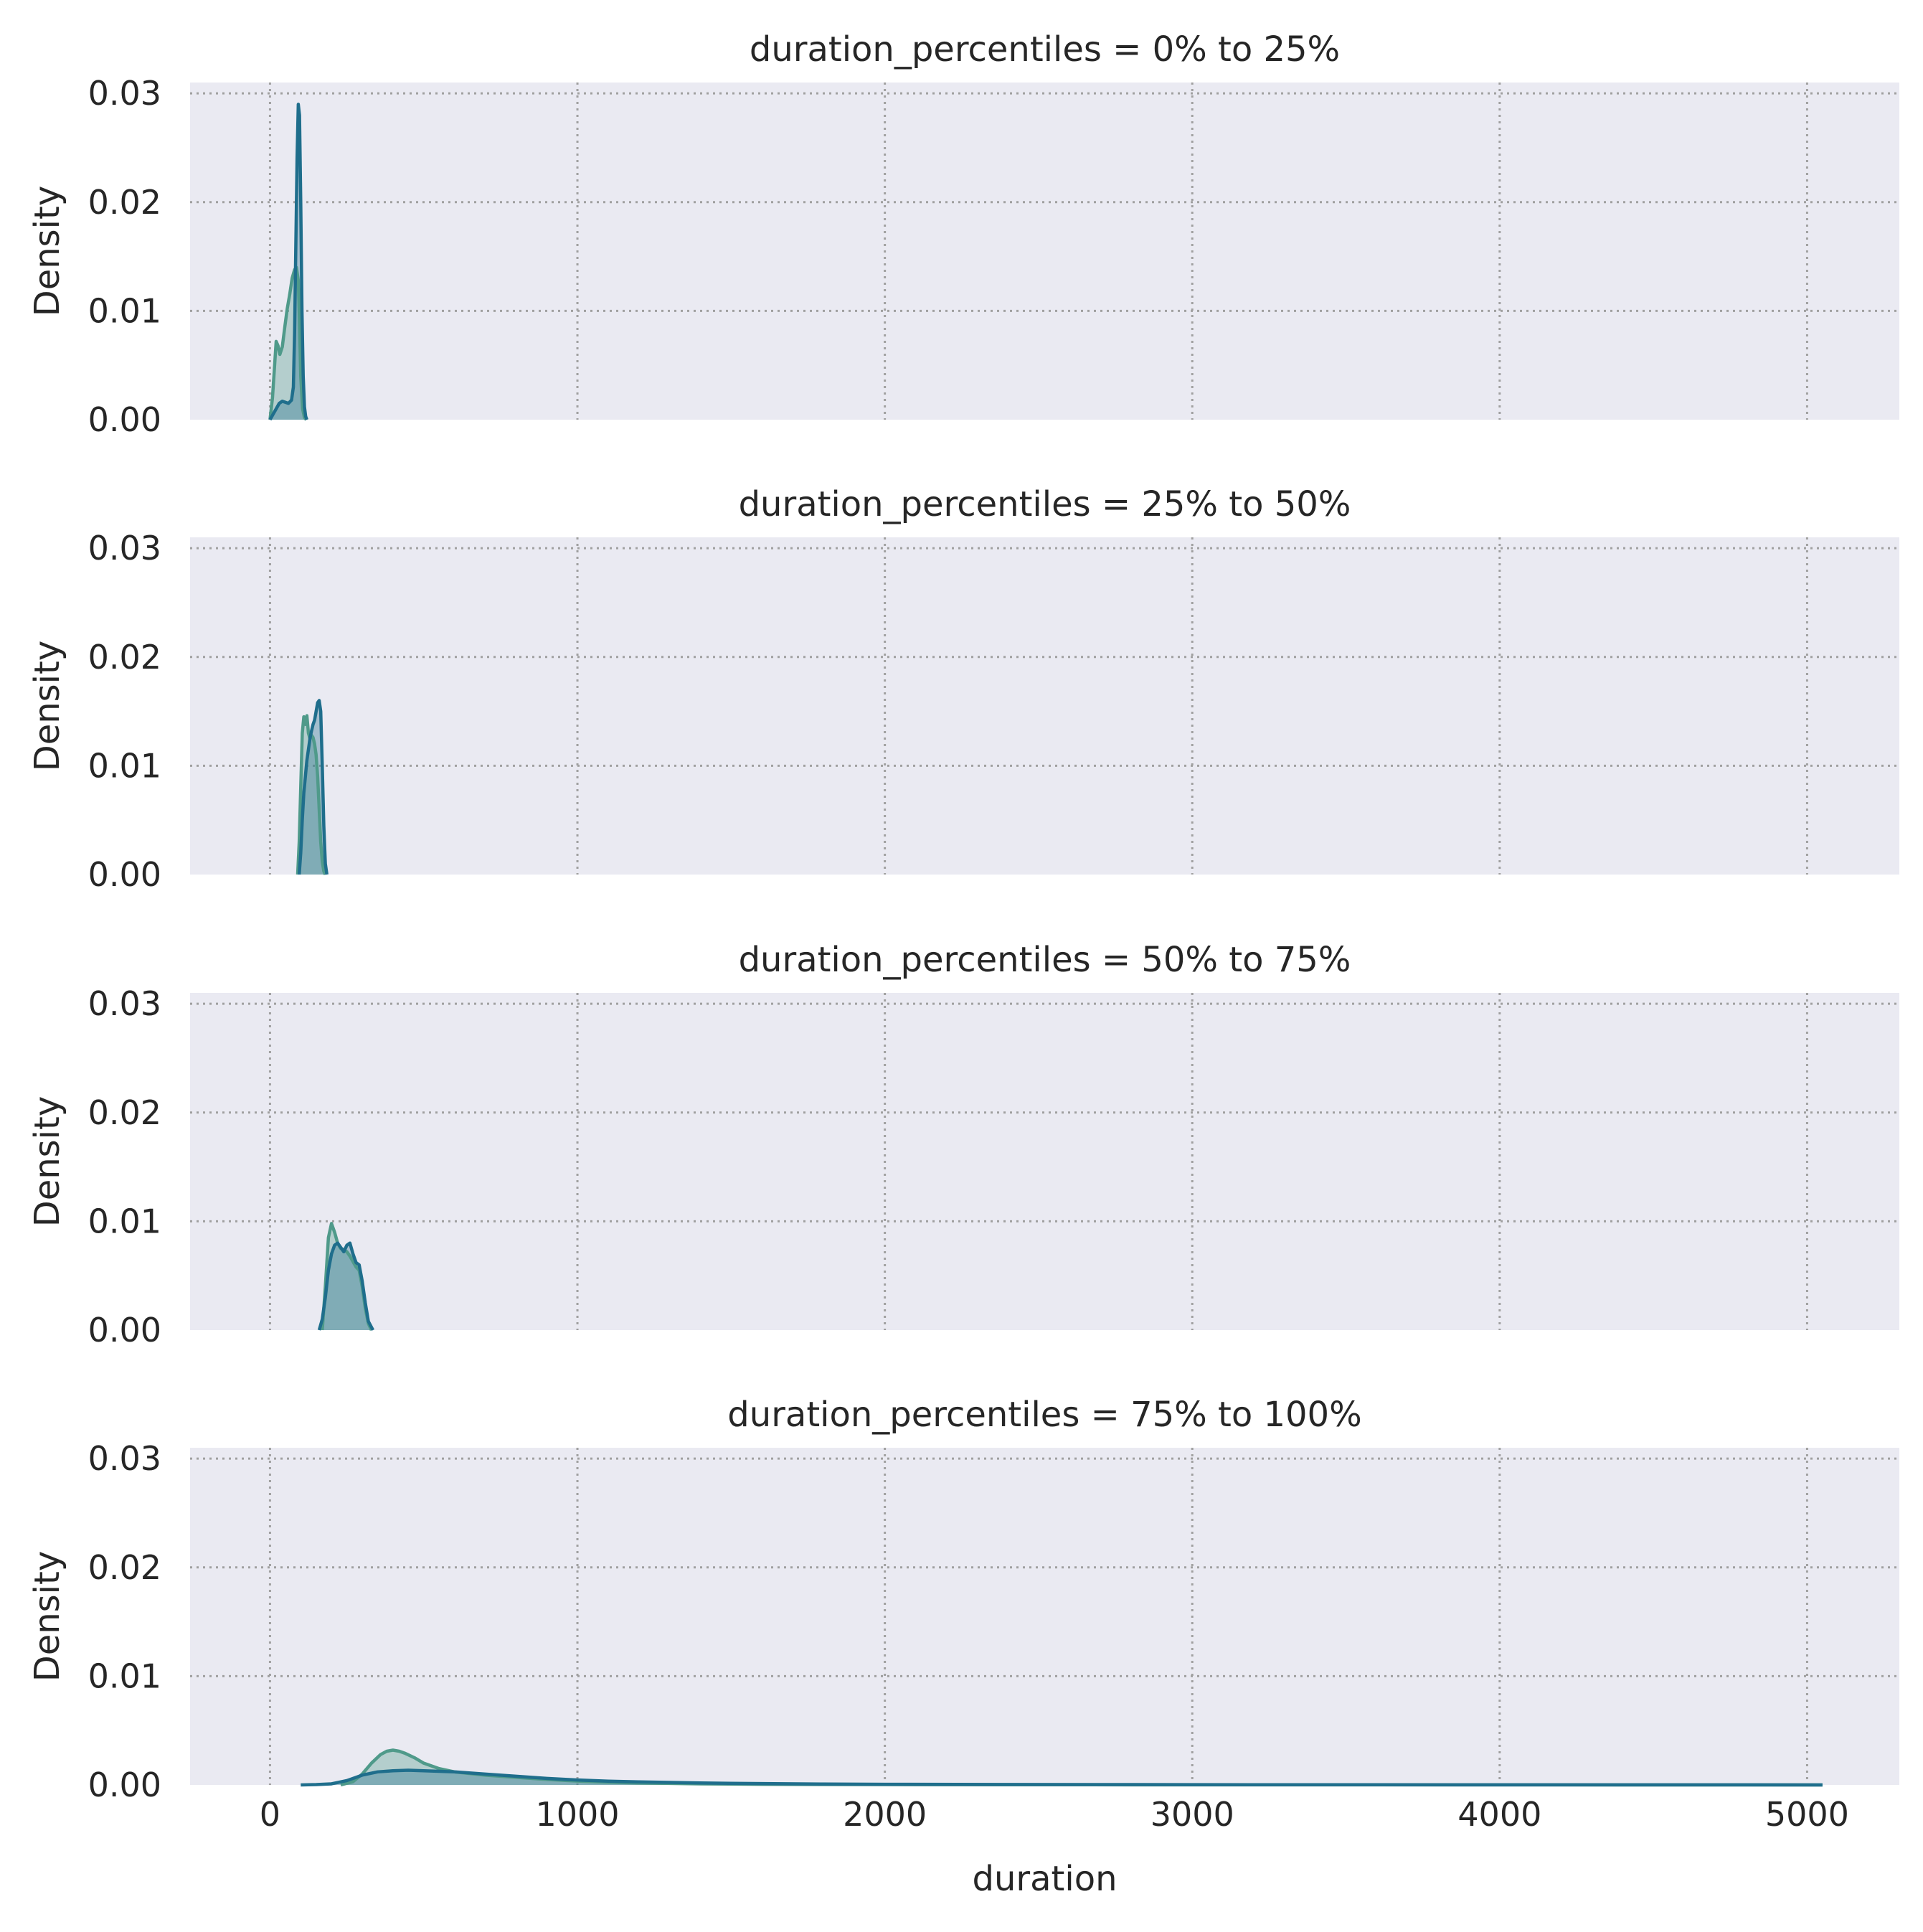  What do you see at coordinates (577, 1814) in the screenshot?
I see `x-tick-label: 1000` at bounding box center [577, 1814].